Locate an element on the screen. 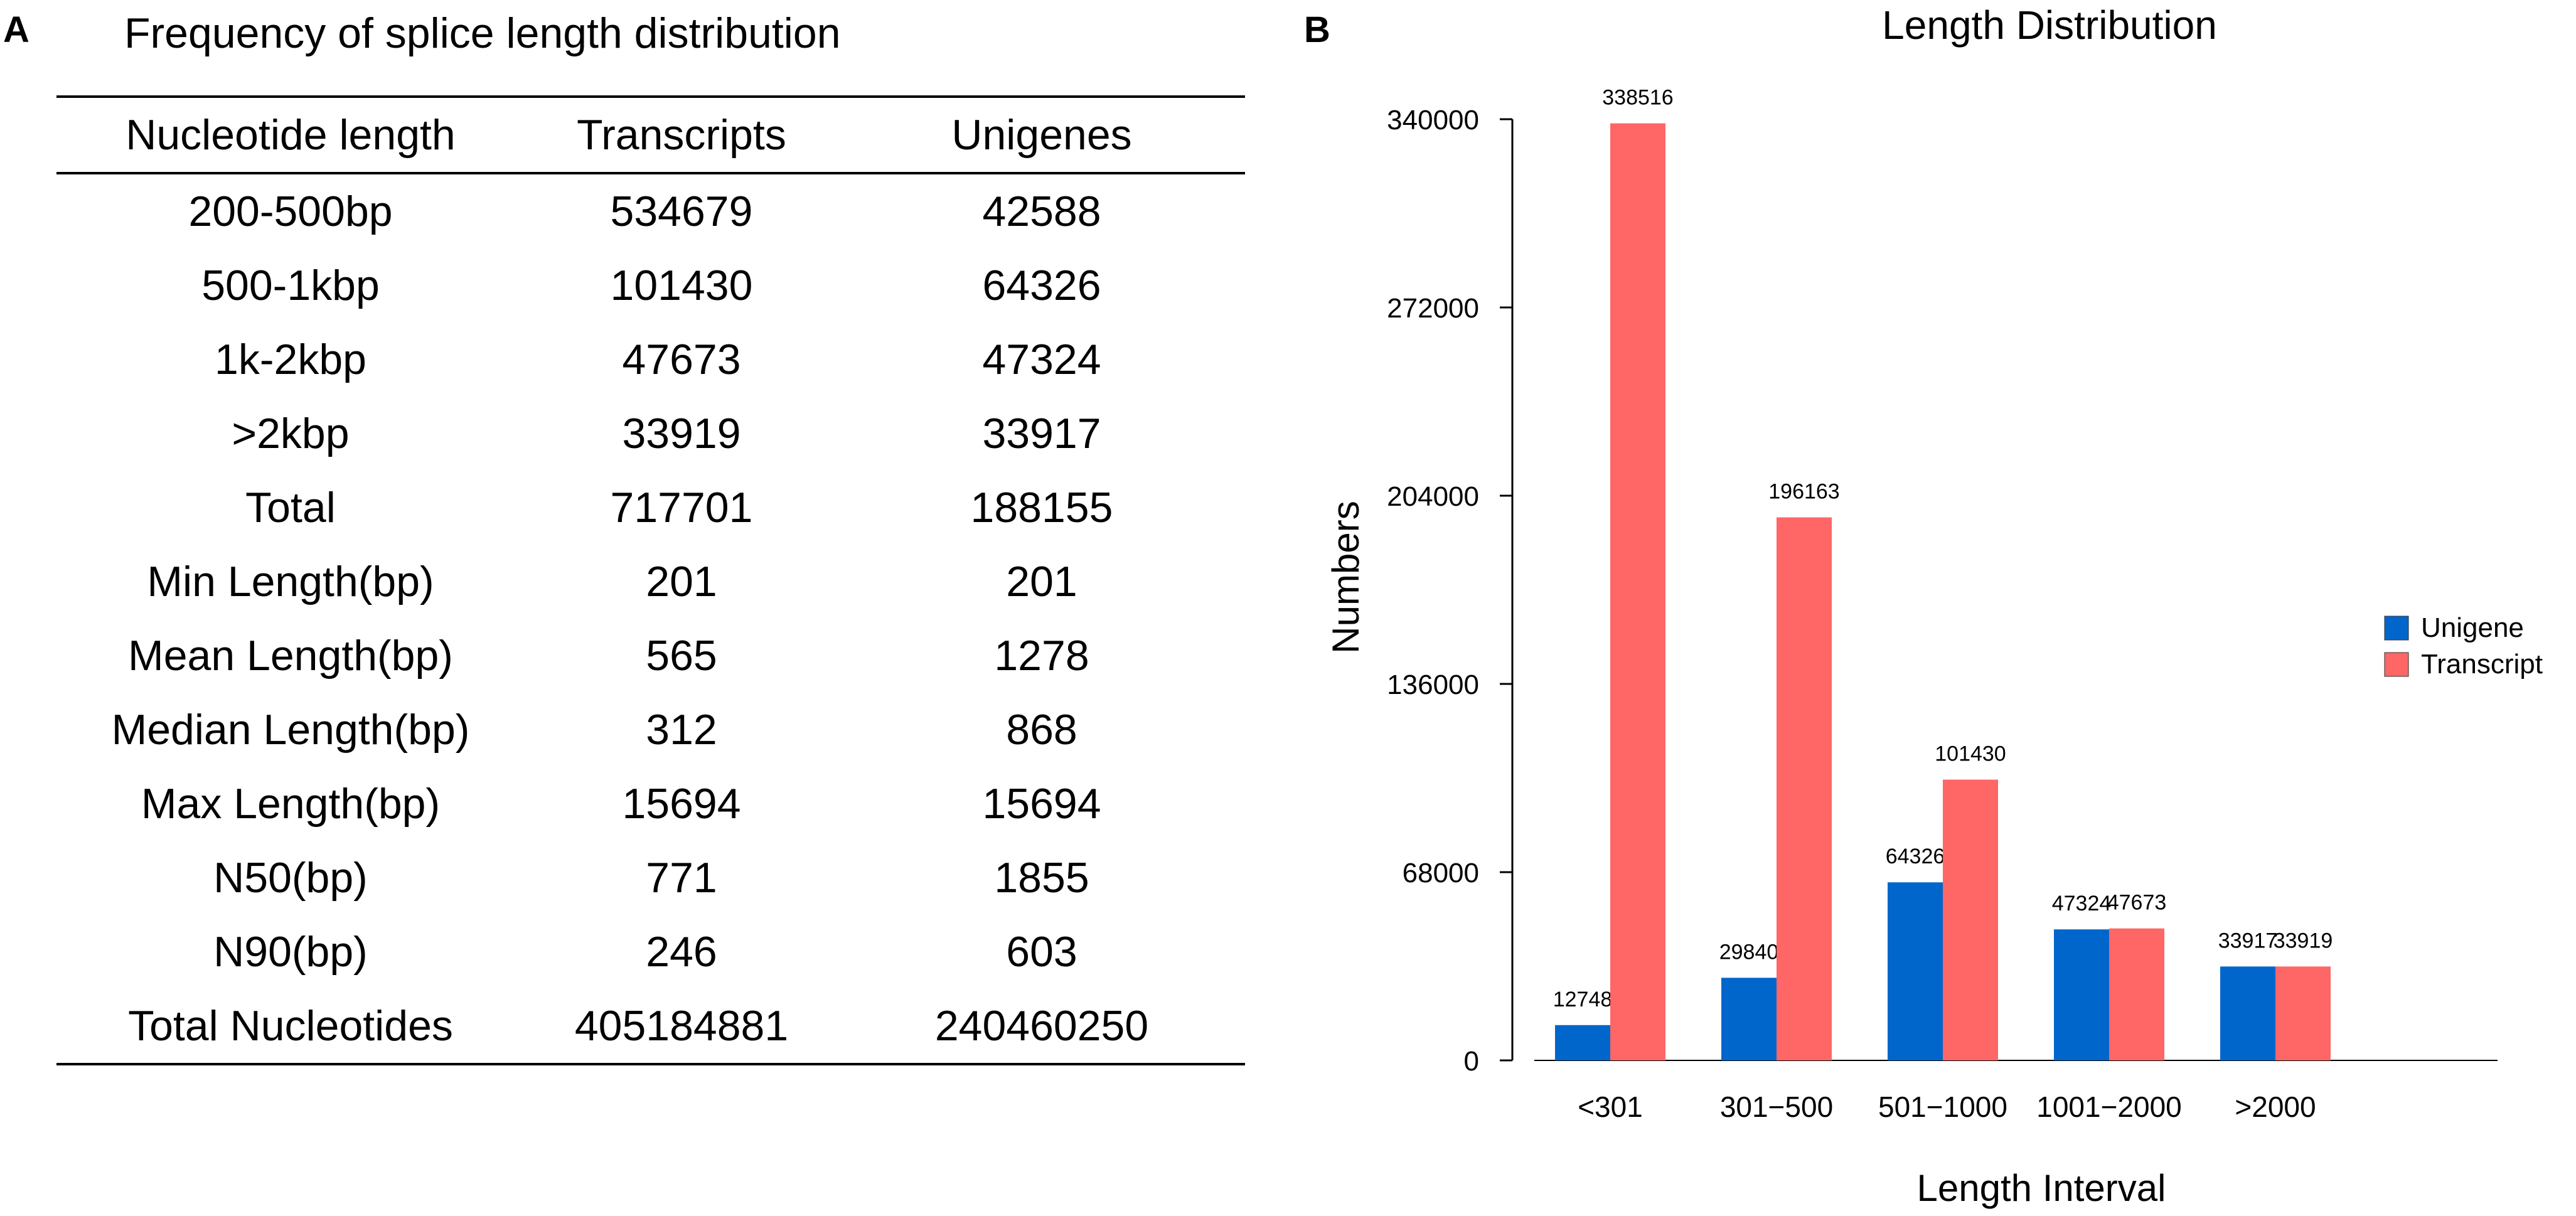 The height and width of the screenshot is (1216, 2576). table-row: 1k-2kbp 47673 47324 is located at coordinates (650, 360).